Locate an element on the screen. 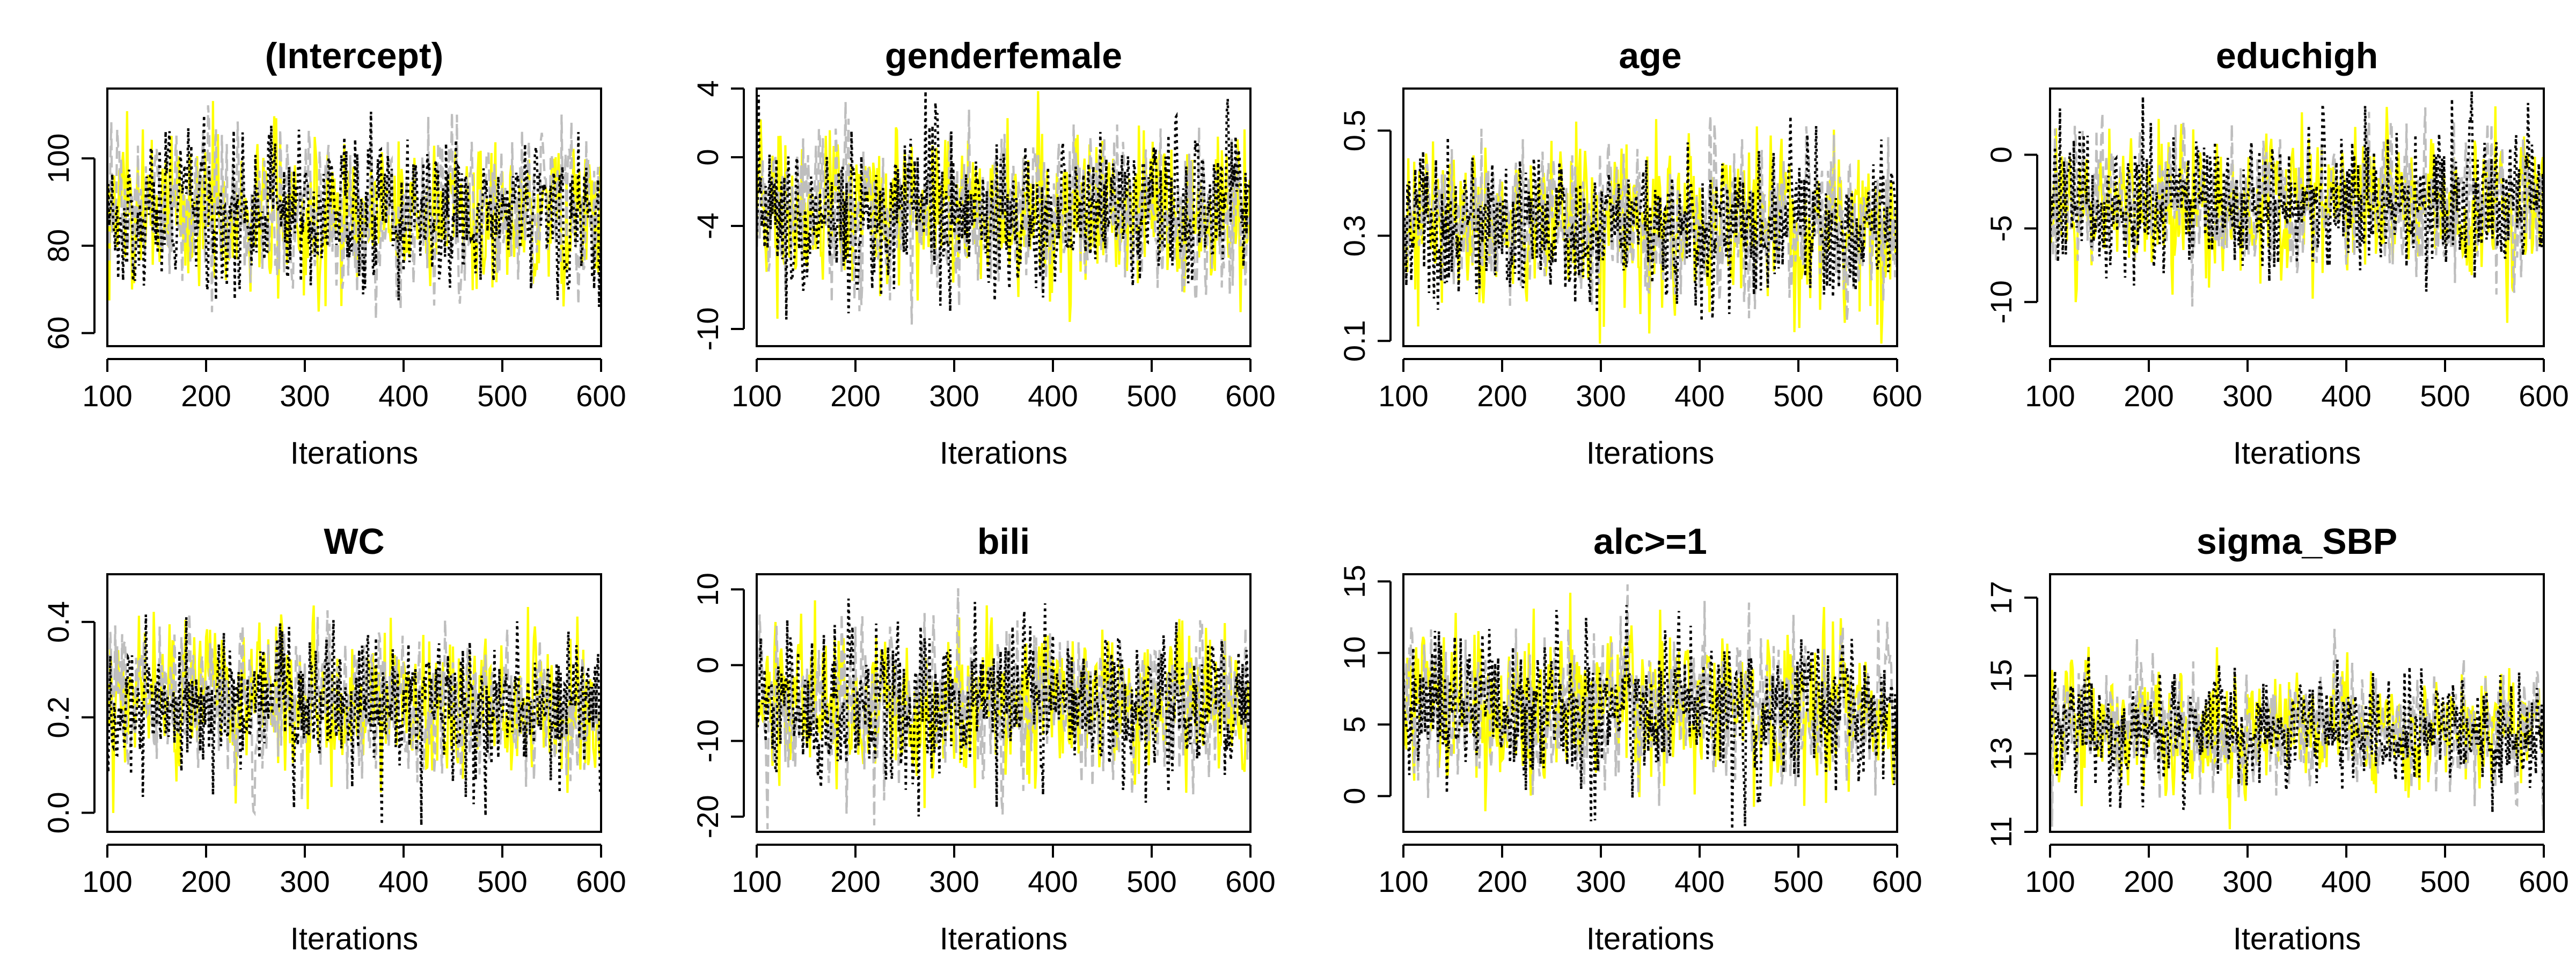 The width and height of the screenshot is (2576, 966). panel-title: bili is located at coordinates (1003, 541).